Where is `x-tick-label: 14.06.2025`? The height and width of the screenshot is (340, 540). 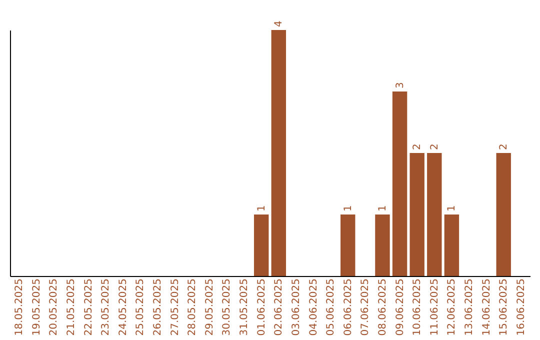
x-tick-label: 14.06.2025 is located at coordinates (486, 307).